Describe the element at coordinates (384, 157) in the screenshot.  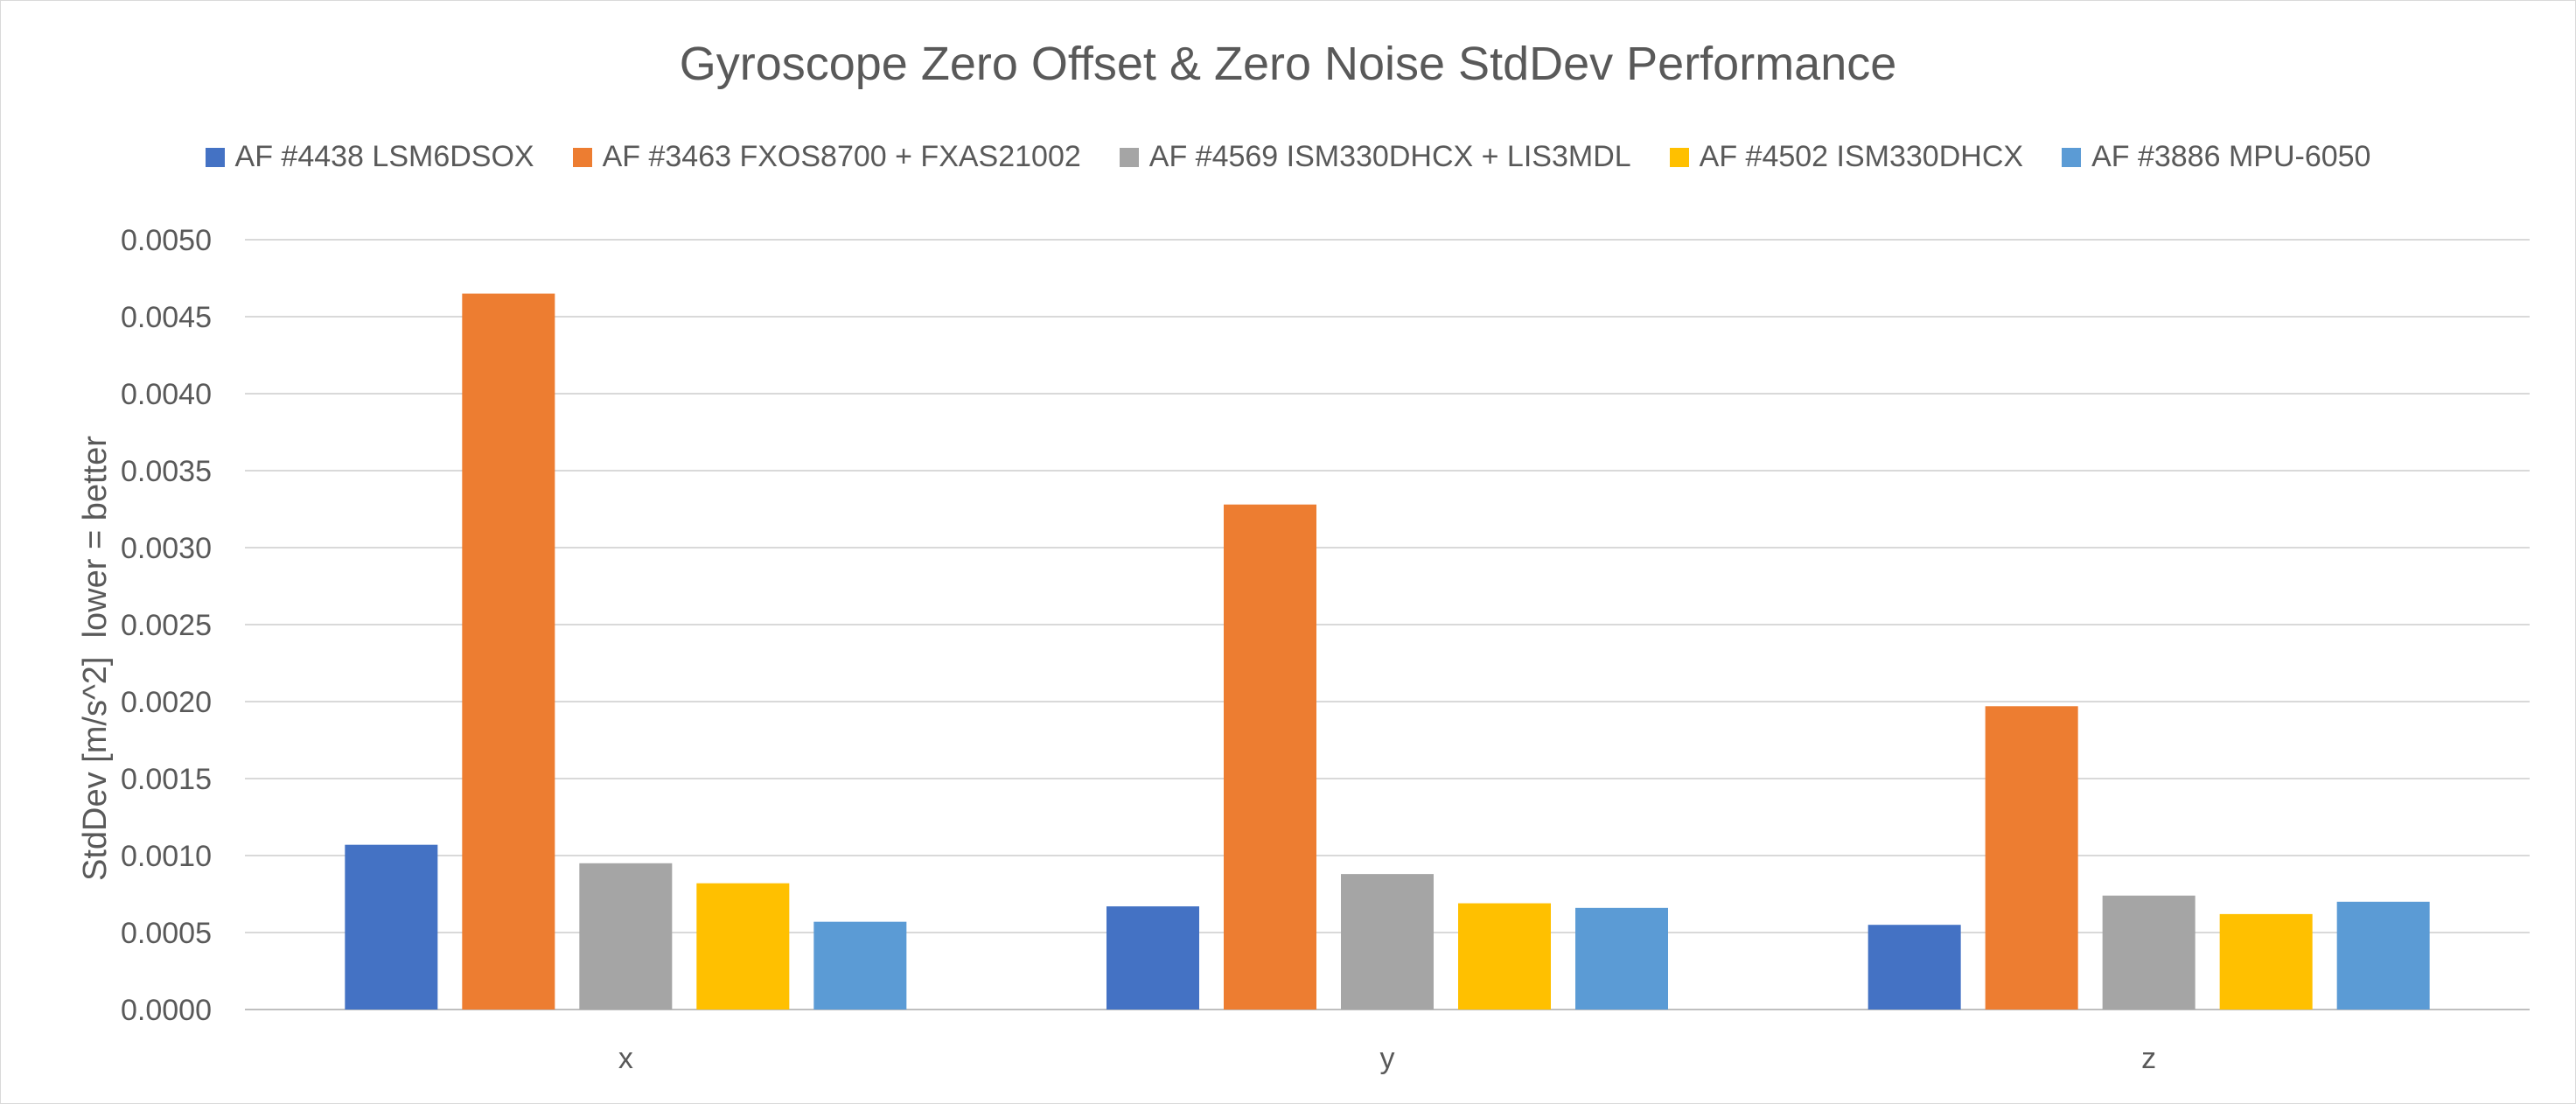
I see `legend-label: AF #4438 LSM6DSOX` at that location.